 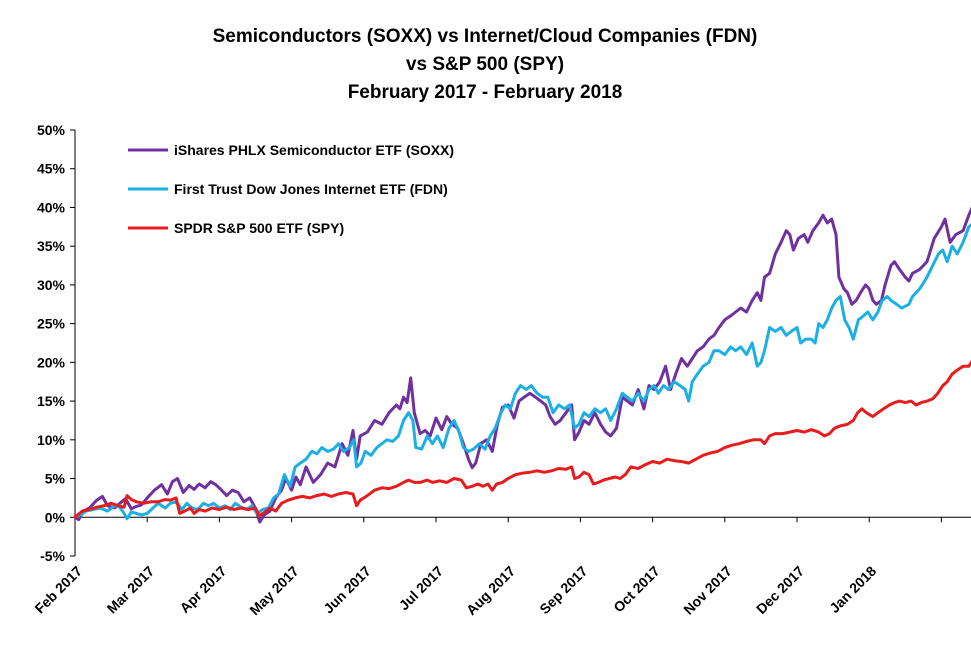 I want to click on legend-label-0: iShares PHLX Semiconductor ETF (SOXX), so click(x=314, y=150).